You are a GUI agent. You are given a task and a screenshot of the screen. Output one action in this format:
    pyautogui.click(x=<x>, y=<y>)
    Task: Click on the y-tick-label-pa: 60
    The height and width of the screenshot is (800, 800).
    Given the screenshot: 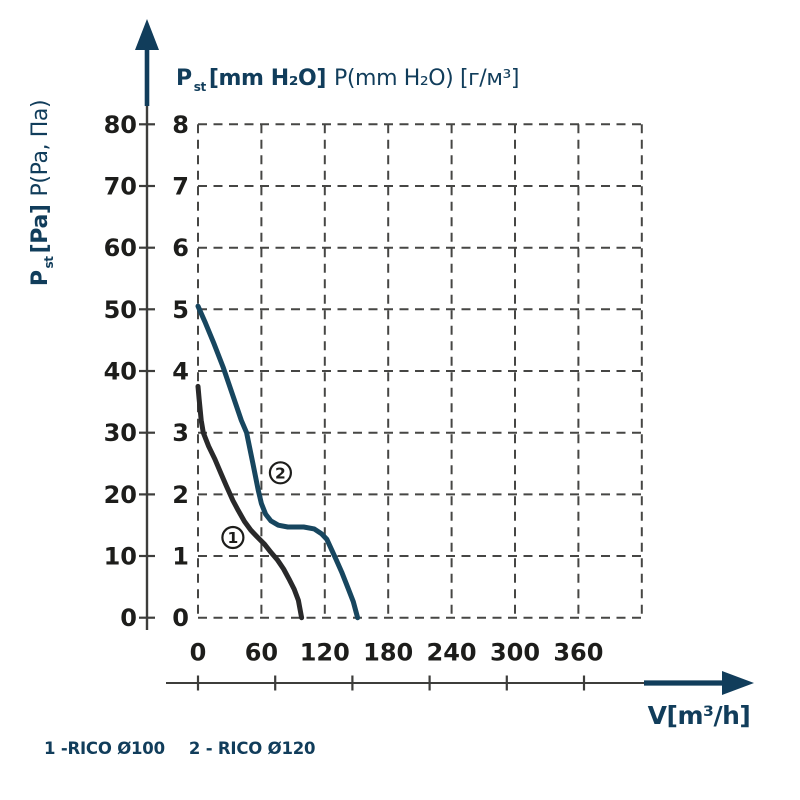 What is the action you would take?
    pyautogui.click(x=120, y=248)
    